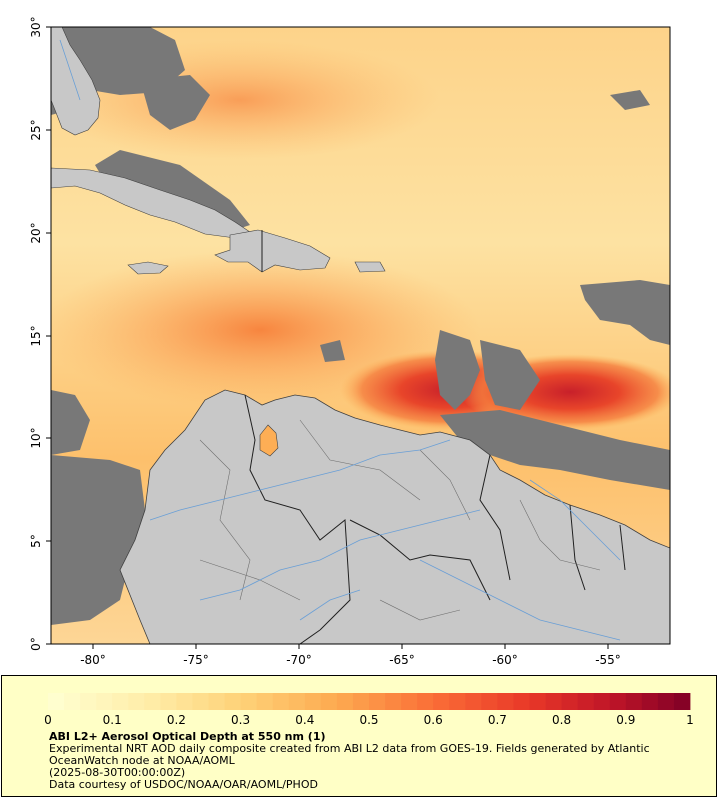 The image size is (720, 800). What do you see at coordinates (304, 720) in the screenshot?
I see `colorbar-tick-label: 0.4` at bounding box center [304, 720].